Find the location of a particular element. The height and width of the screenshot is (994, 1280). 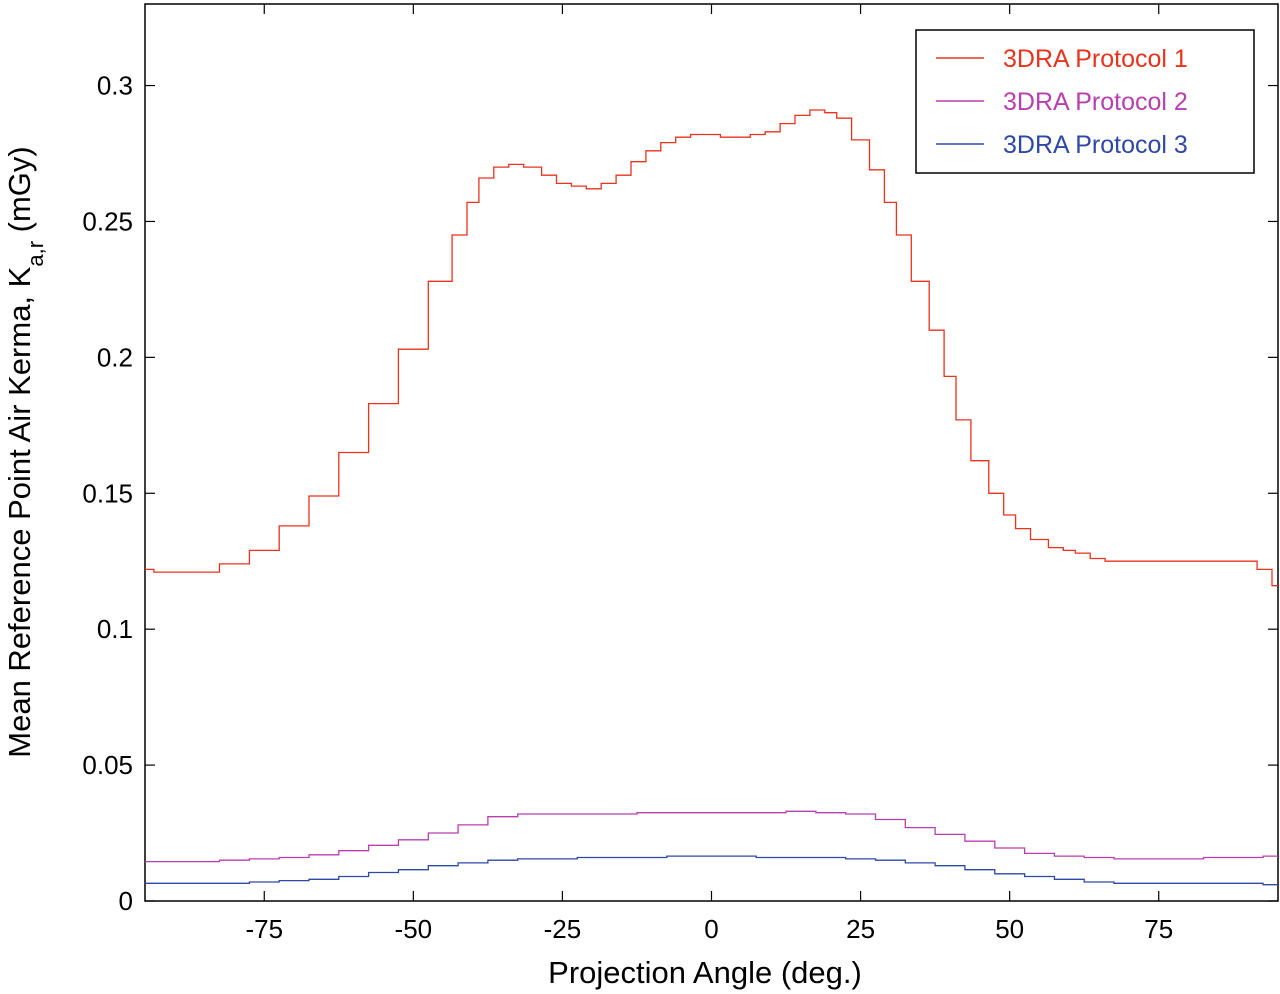

y-tick-label: 0.25 is located at coordinates (107, 221).